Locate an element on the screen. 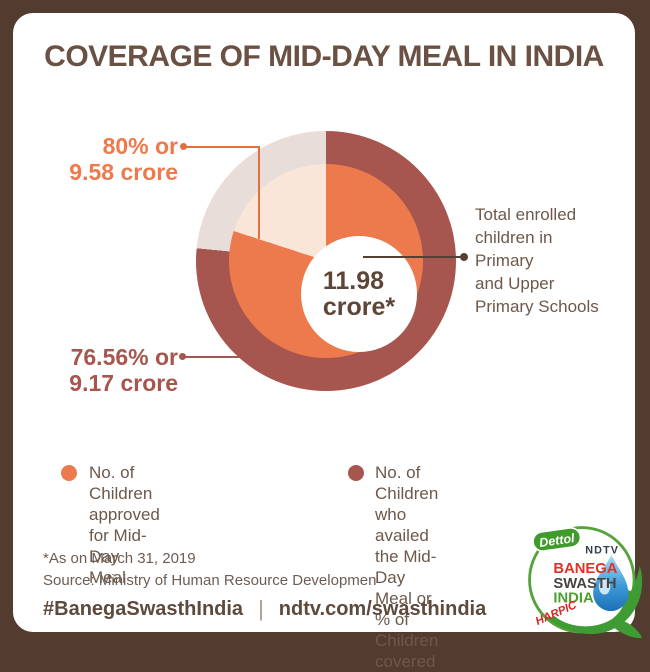 The height and width of the screenshot is (672, 650). hand-leaf-icon is located at coordinates (595, 600).